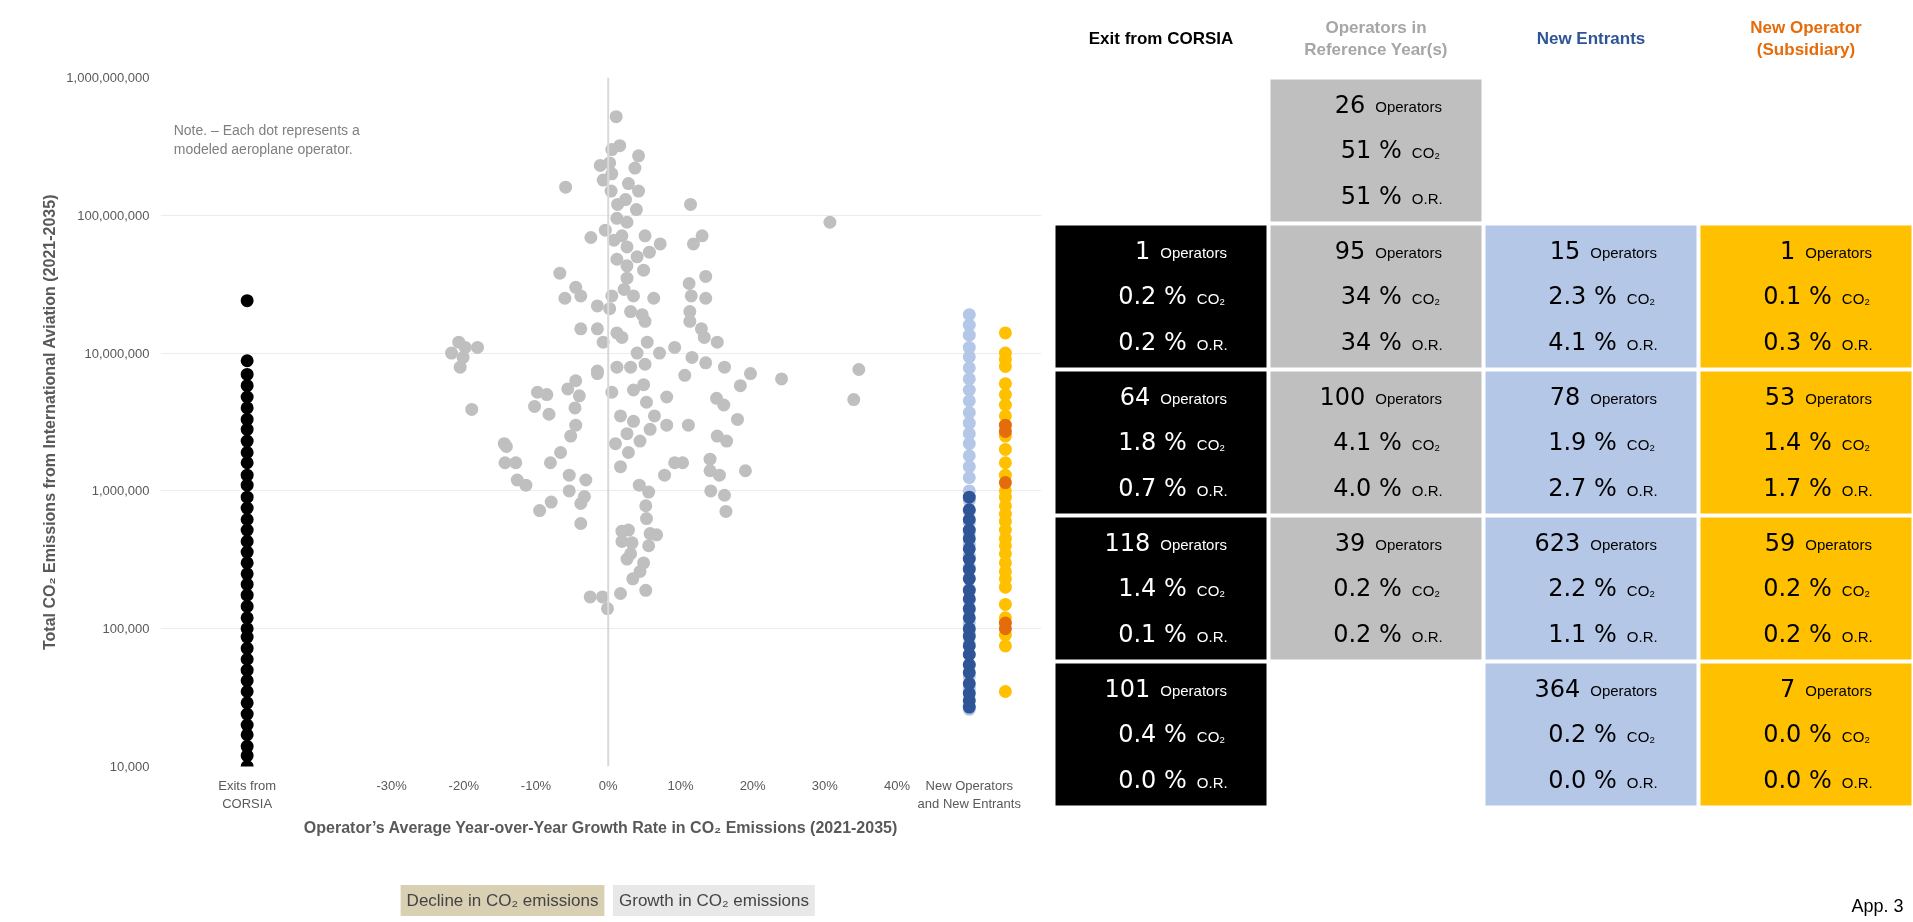 The height and width of the screenshot is (922, 1913). I want to click on x-tick-label: 0%, so click(608, 785).